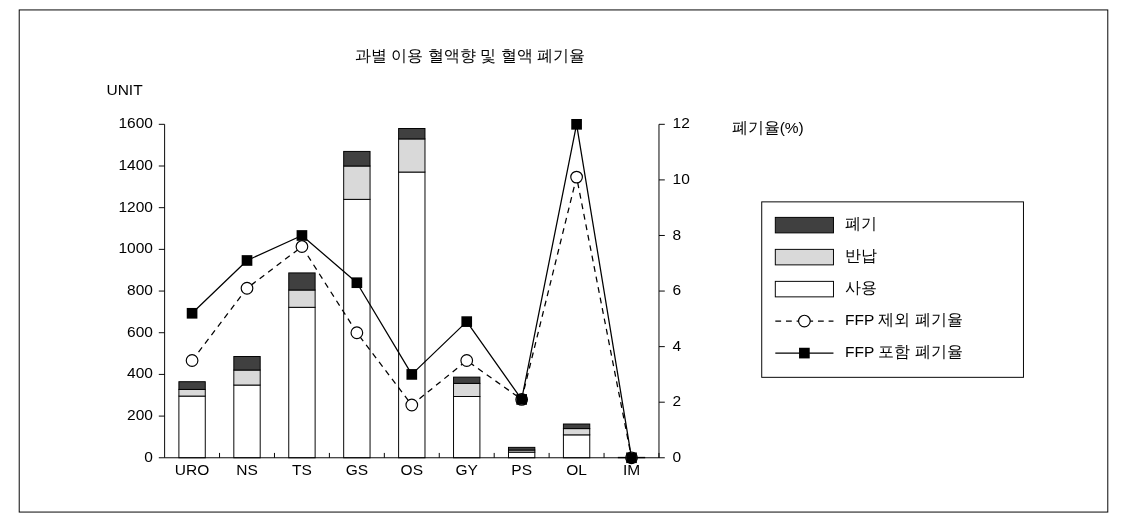 This screenshot has height=522, width=1127. I want to click on y-tick-label: 600, so click(140, 331).